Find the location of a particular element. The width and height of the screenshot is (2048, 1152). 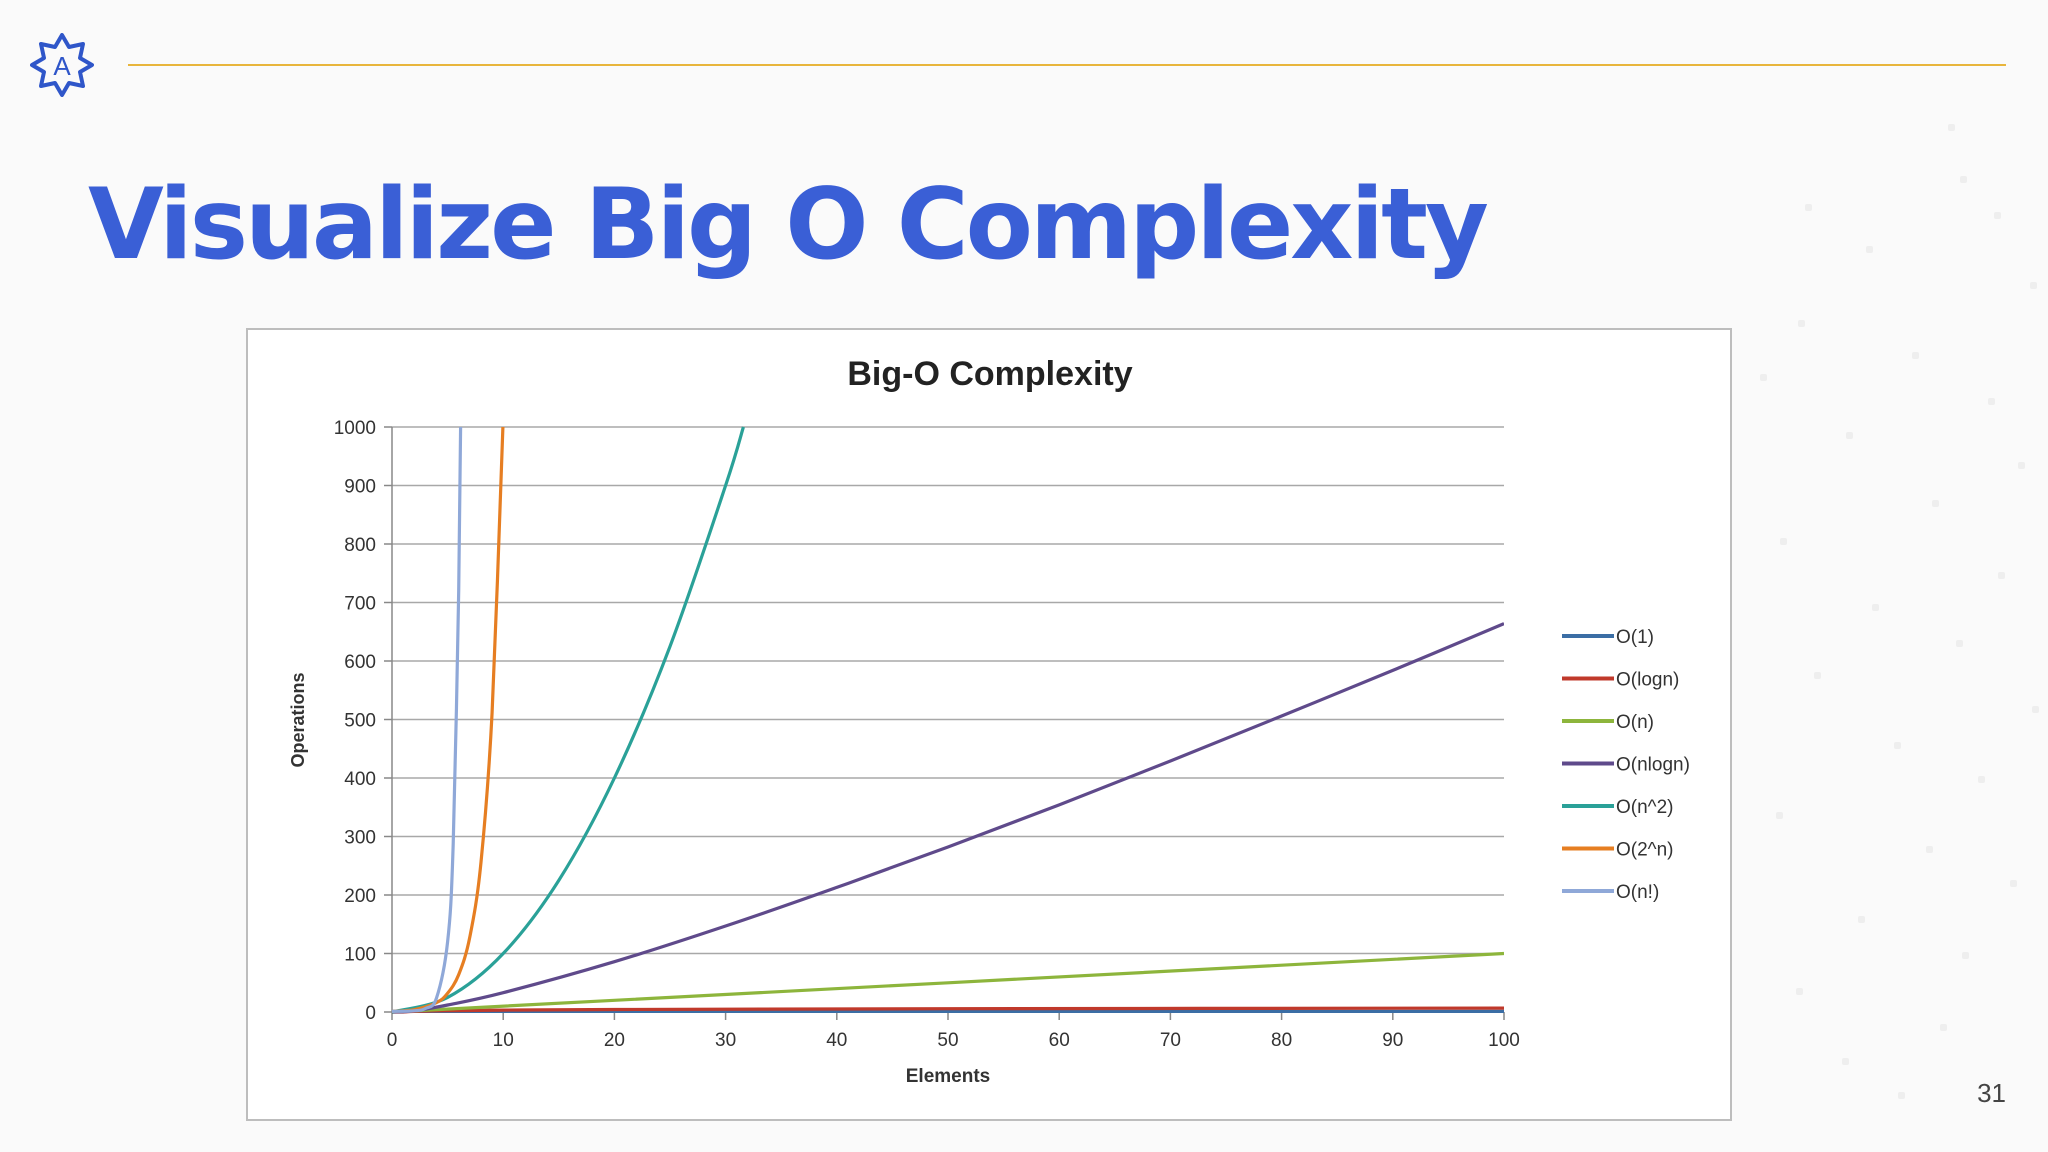

x-tick-label: 20 is located at coordinates (614, 1040).